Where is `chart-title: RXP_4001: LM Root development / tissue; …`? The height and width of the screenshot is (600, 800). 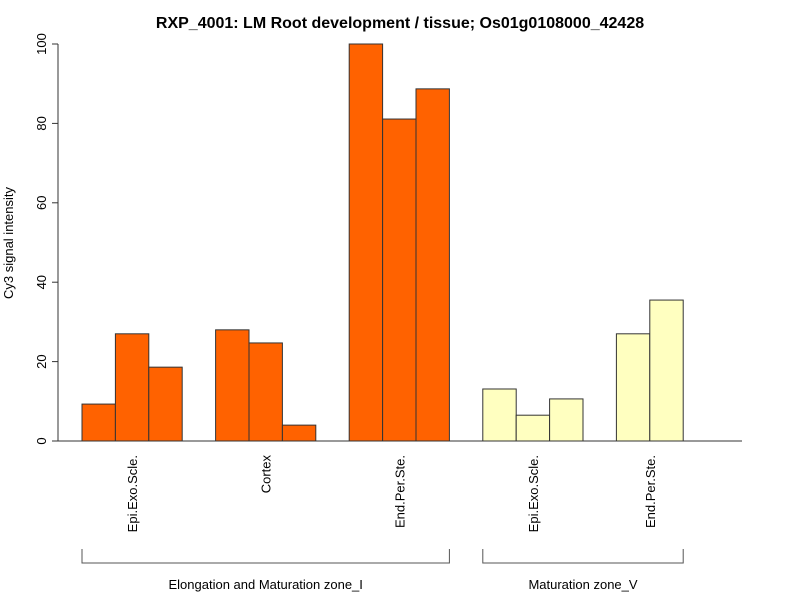 chart-title: RXP_4001: LM Root development / tissue; … is located at coordinates (400, 23).